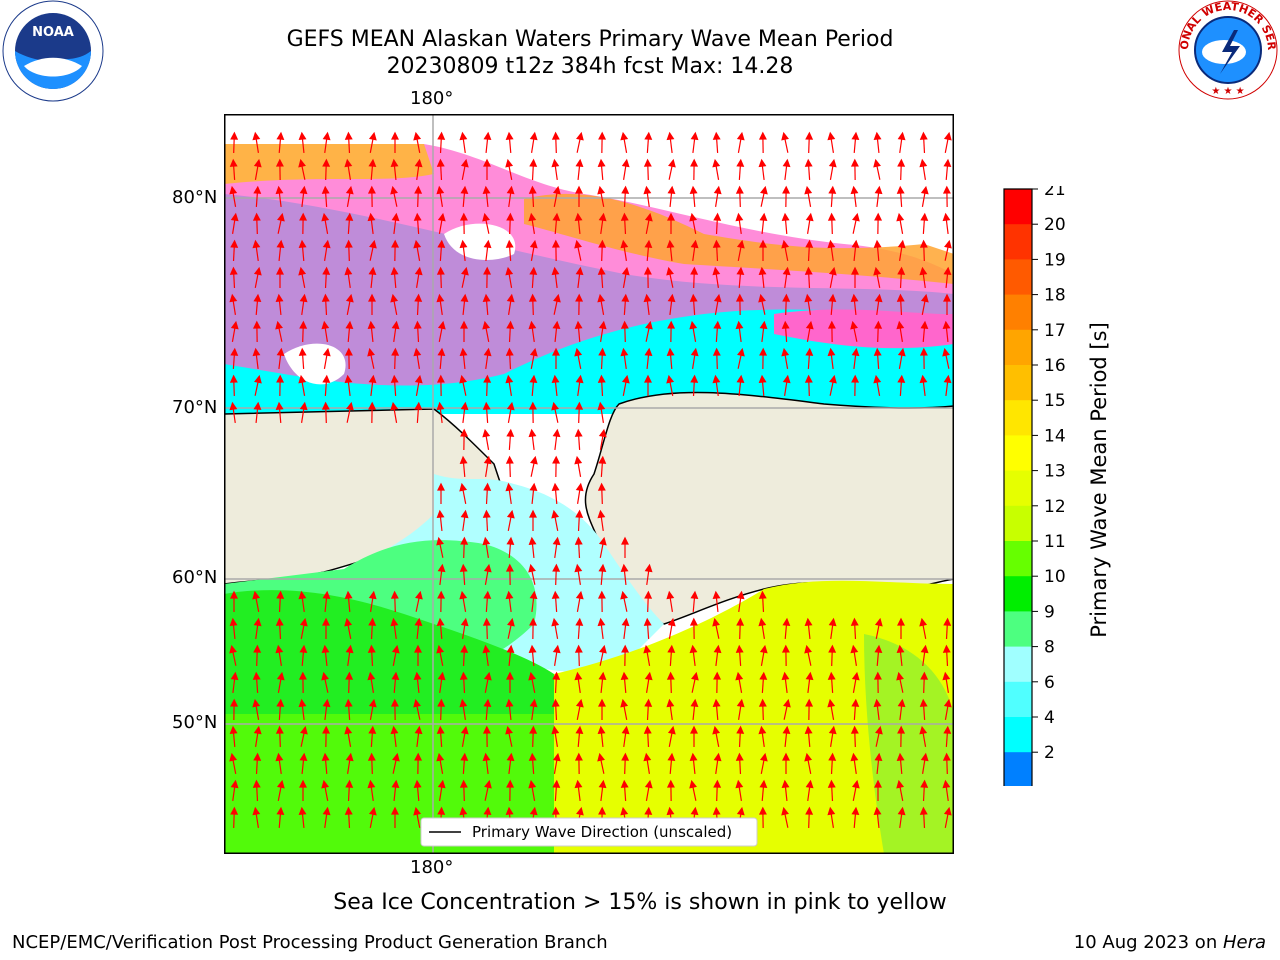  What do you see at coordinates (1055, 193) in the screenshot?
I see `colorbar-tick-label: 21` at bounding box center [1055, 193].